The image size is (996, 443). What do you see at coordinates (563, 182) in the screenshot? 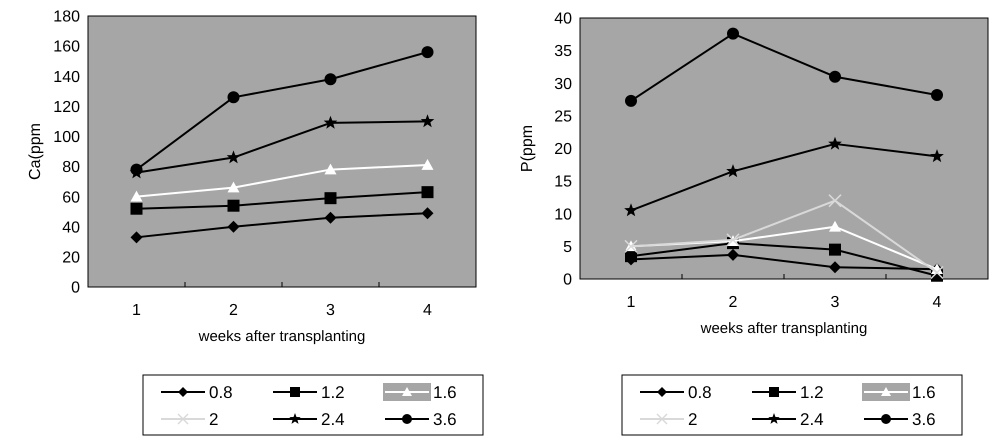
I see `y-tick-label: 15` at bounding box center [563, 182].